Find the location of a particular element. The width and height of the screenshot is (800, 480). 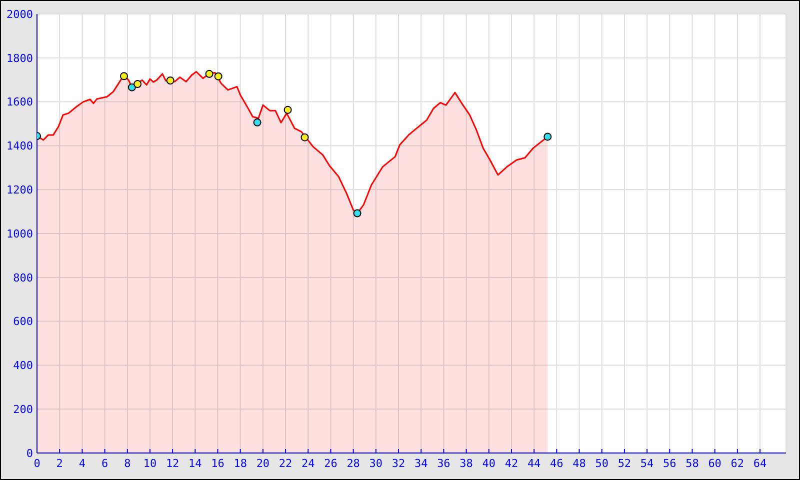

x-tick-label: 36 is located at coordinates (443, 463).